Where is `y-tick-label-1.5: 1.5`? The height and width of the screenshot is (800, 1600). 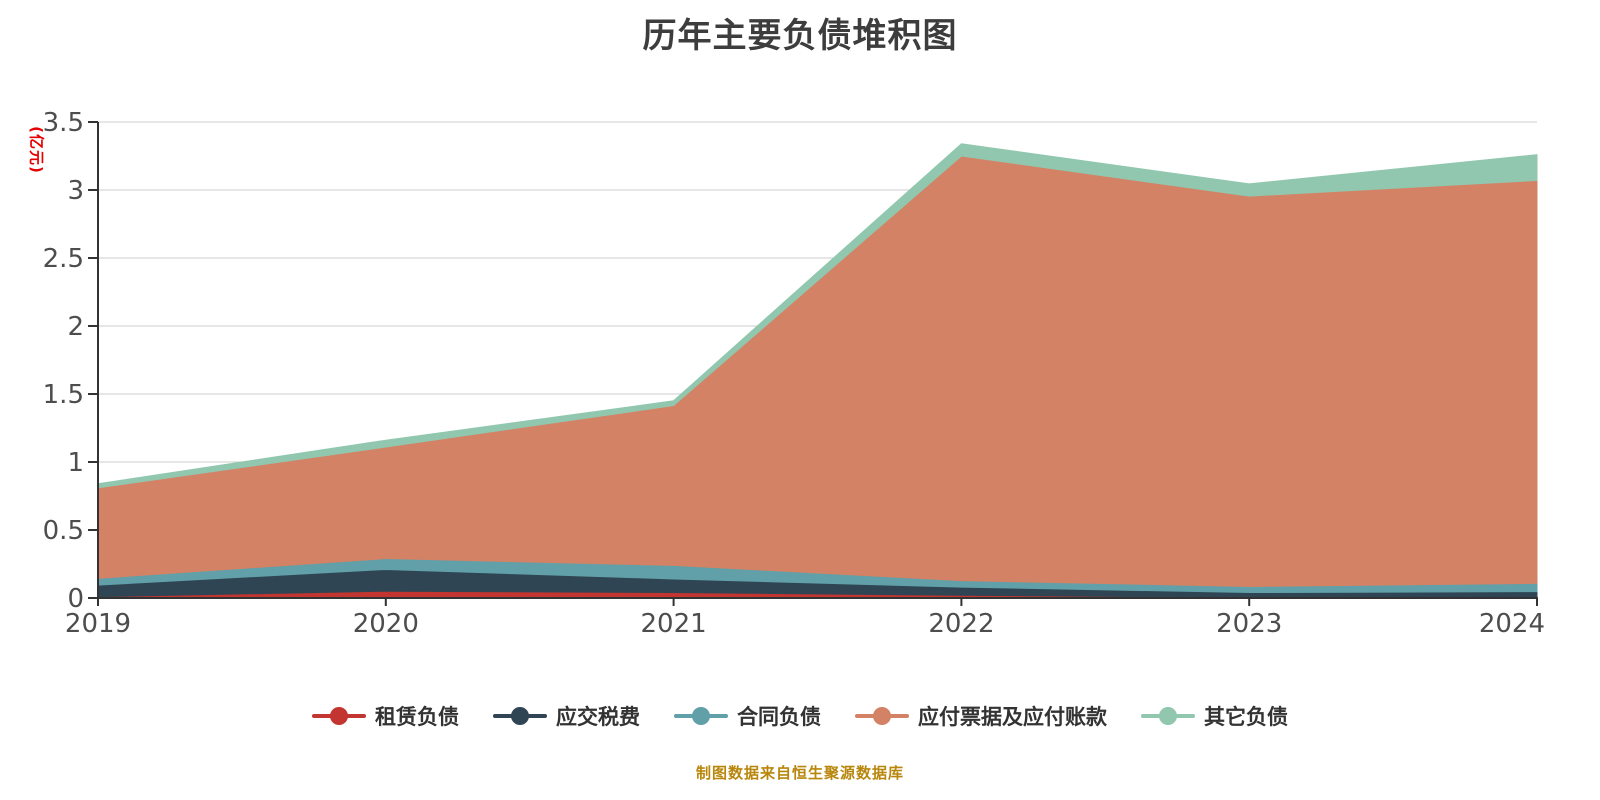 y-tick-label-1.5: 1.5 is located at coordinates (63, 395).